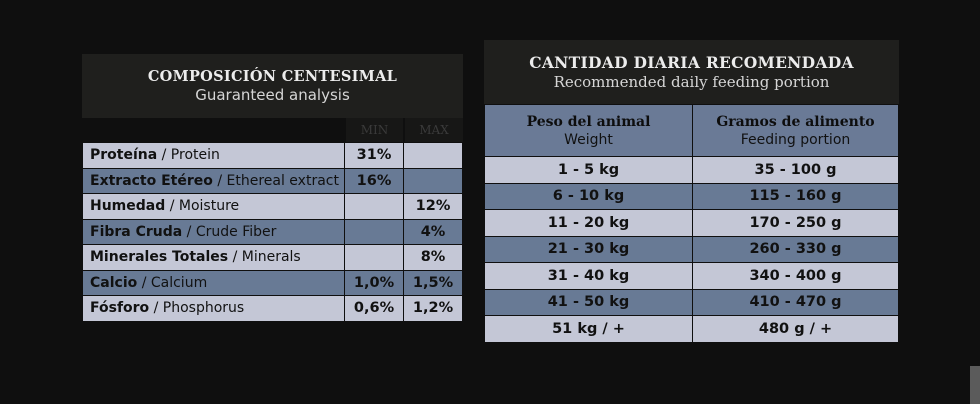  I want to click on portion-value: 410 - 470 g, so click(795, 302).